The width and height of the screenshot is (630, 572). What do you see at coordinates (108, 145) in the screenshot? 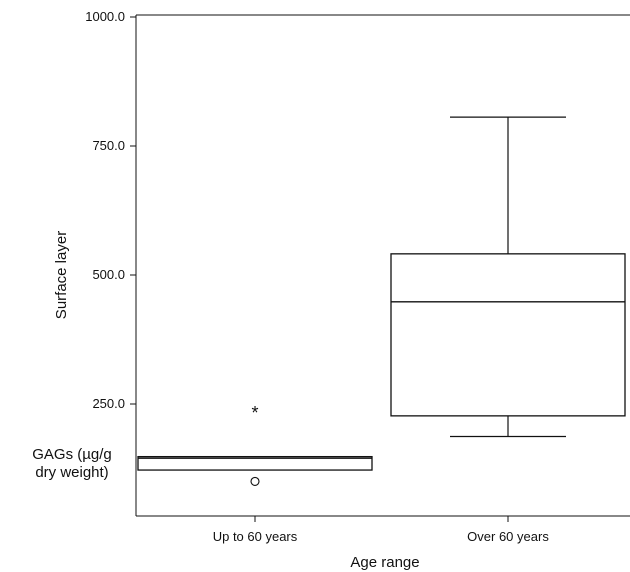
I see `y-tick-label: 750.0` at bounding box center [108, 145].